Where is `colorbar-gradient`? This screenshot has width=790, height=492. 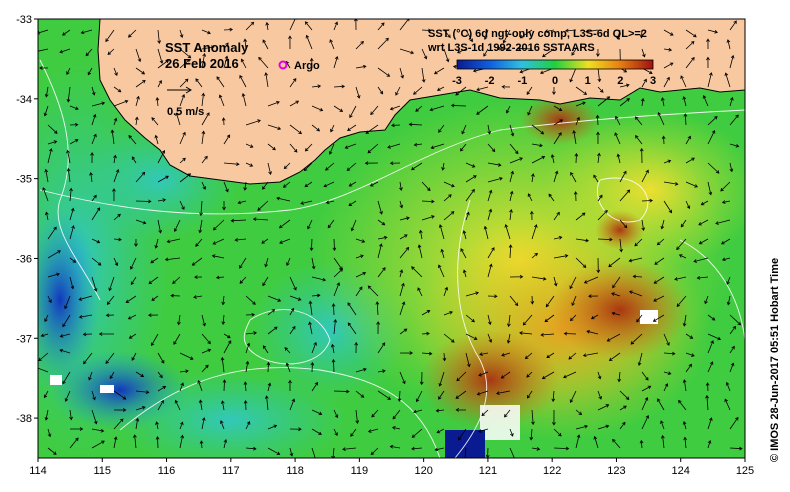
colorbar-gradient is located at coordinates (555, 64).